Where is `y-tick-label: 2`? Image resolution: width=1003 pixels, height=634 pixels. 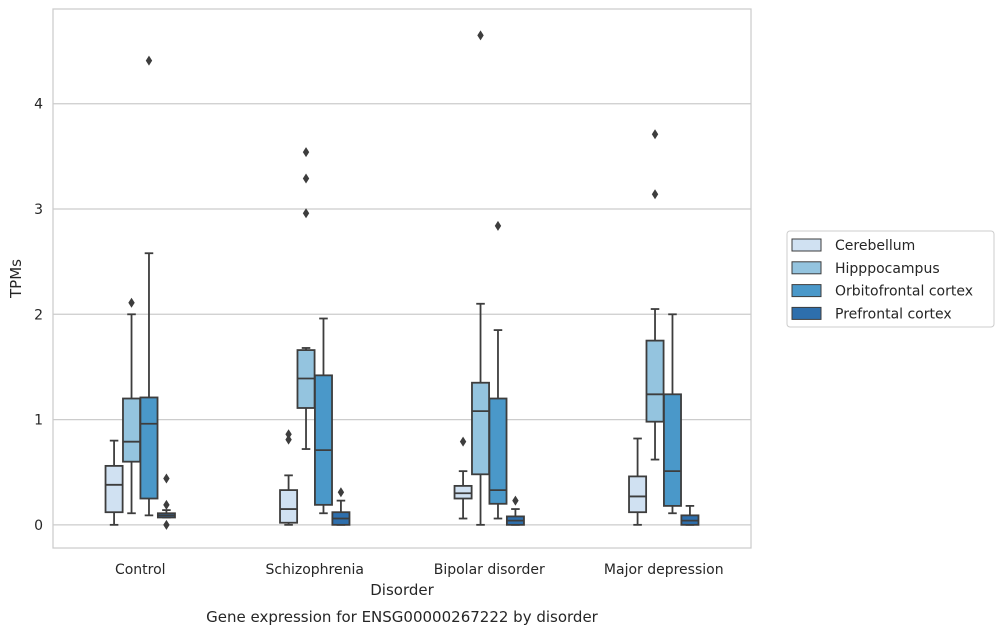 y-tick-label: 2 is located at coordinates (38, 315).